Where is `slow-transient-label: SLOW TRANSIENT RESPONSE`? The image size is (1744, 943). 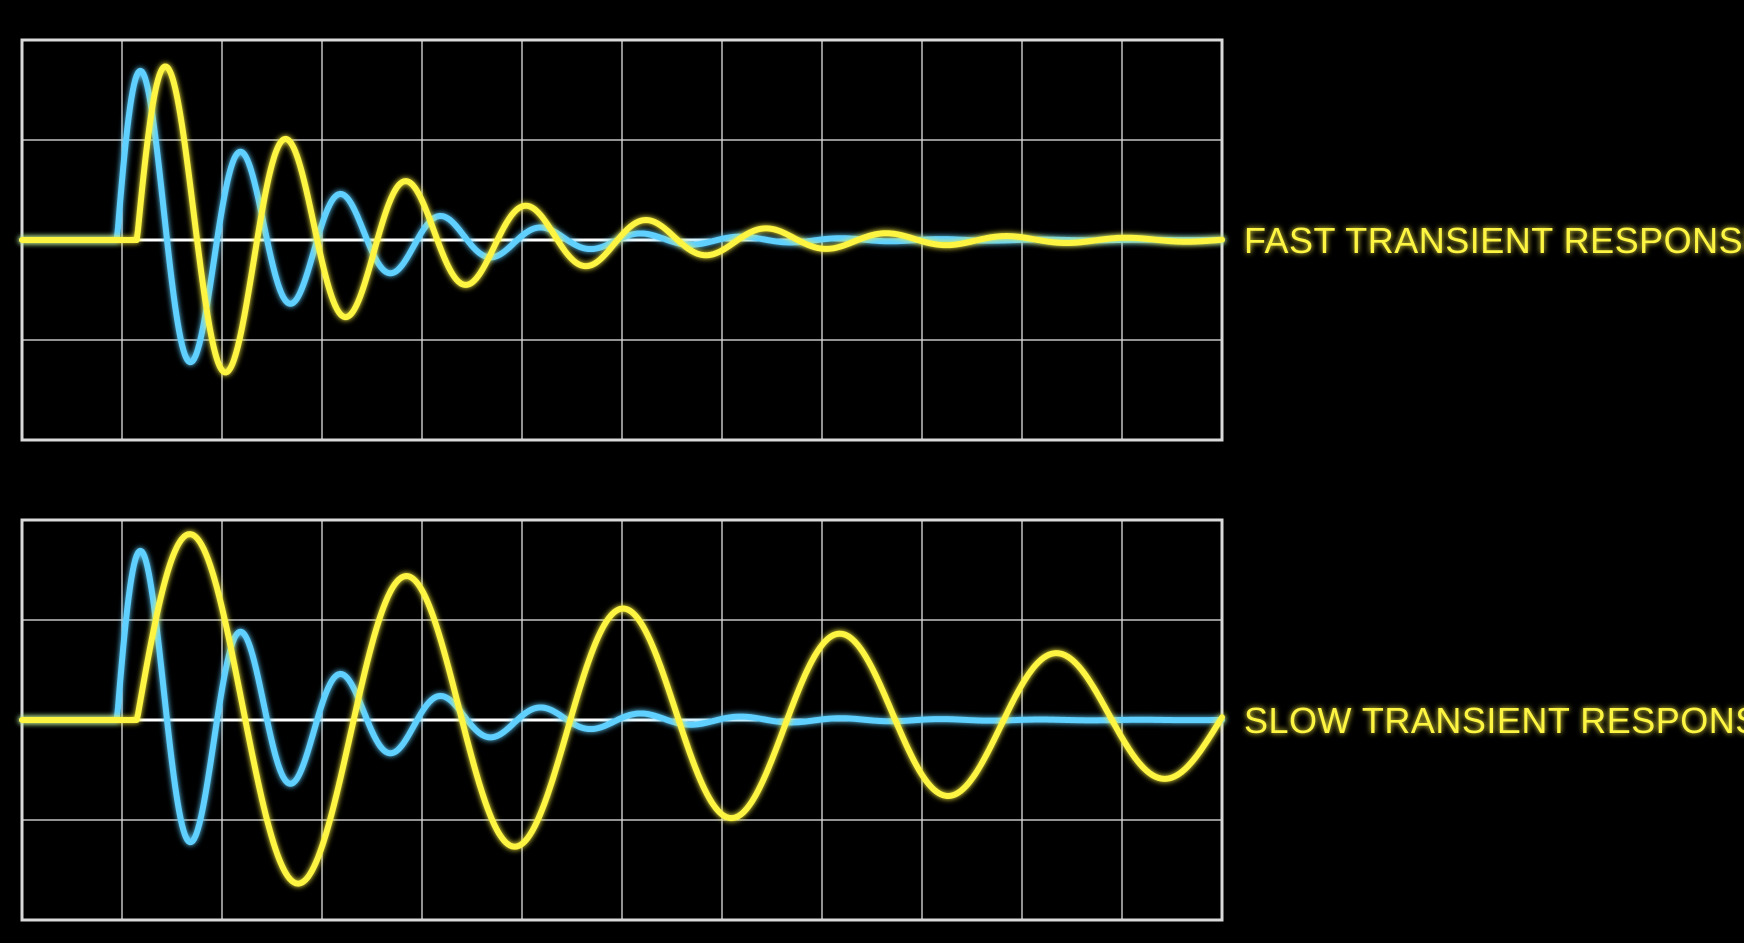
slow-transient-label: SLOW TRANSIENT RESPONSE is located at coordinates (1494, 720).